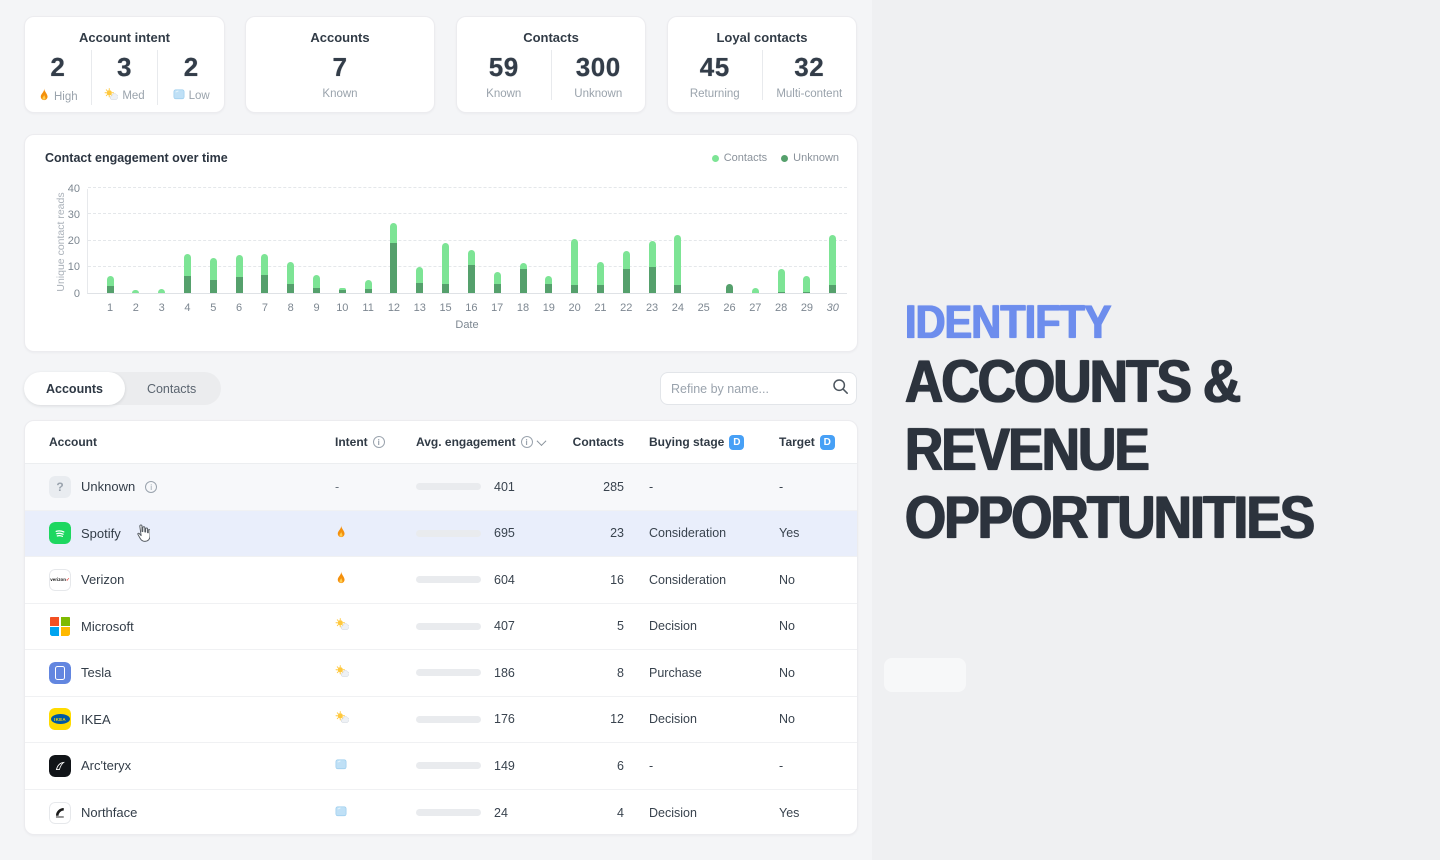  Describe the element at coordinates (504, 626) in the screenshot. I see `engagement-value: 407` at that location.